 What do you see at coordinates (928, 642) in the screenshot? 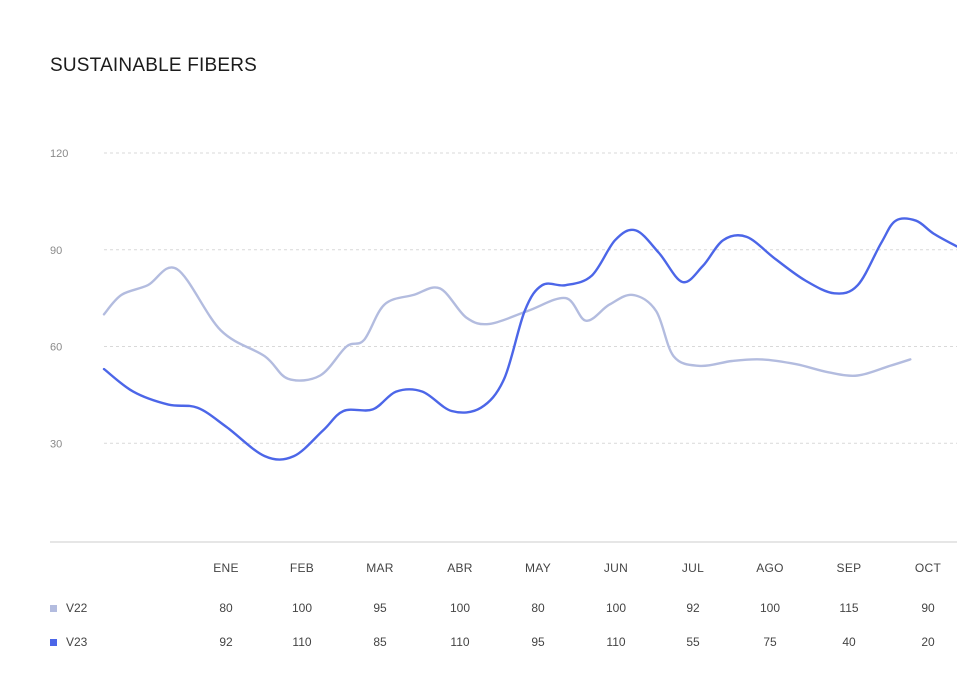
I see `table-cell: 20` at bounding box center [928, 642].